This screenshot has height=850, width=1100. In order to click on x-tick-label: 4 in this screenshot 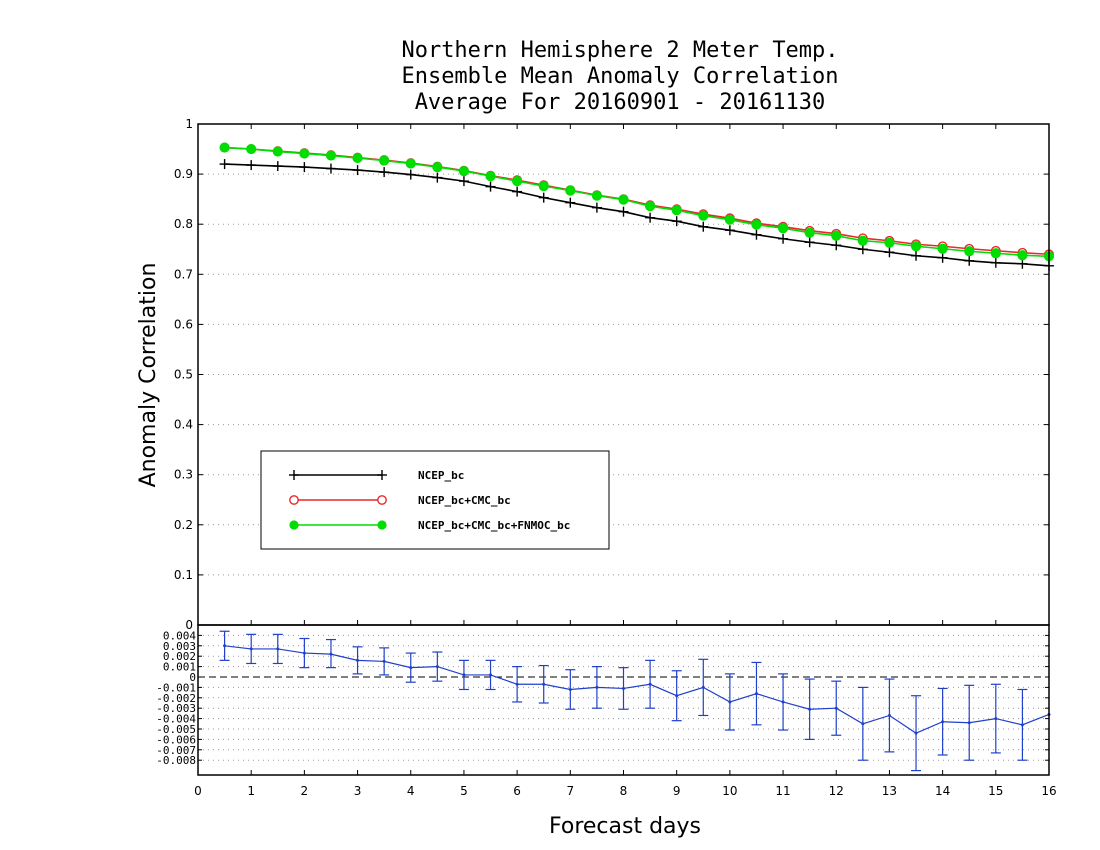, I will do `click(411, 791)`.